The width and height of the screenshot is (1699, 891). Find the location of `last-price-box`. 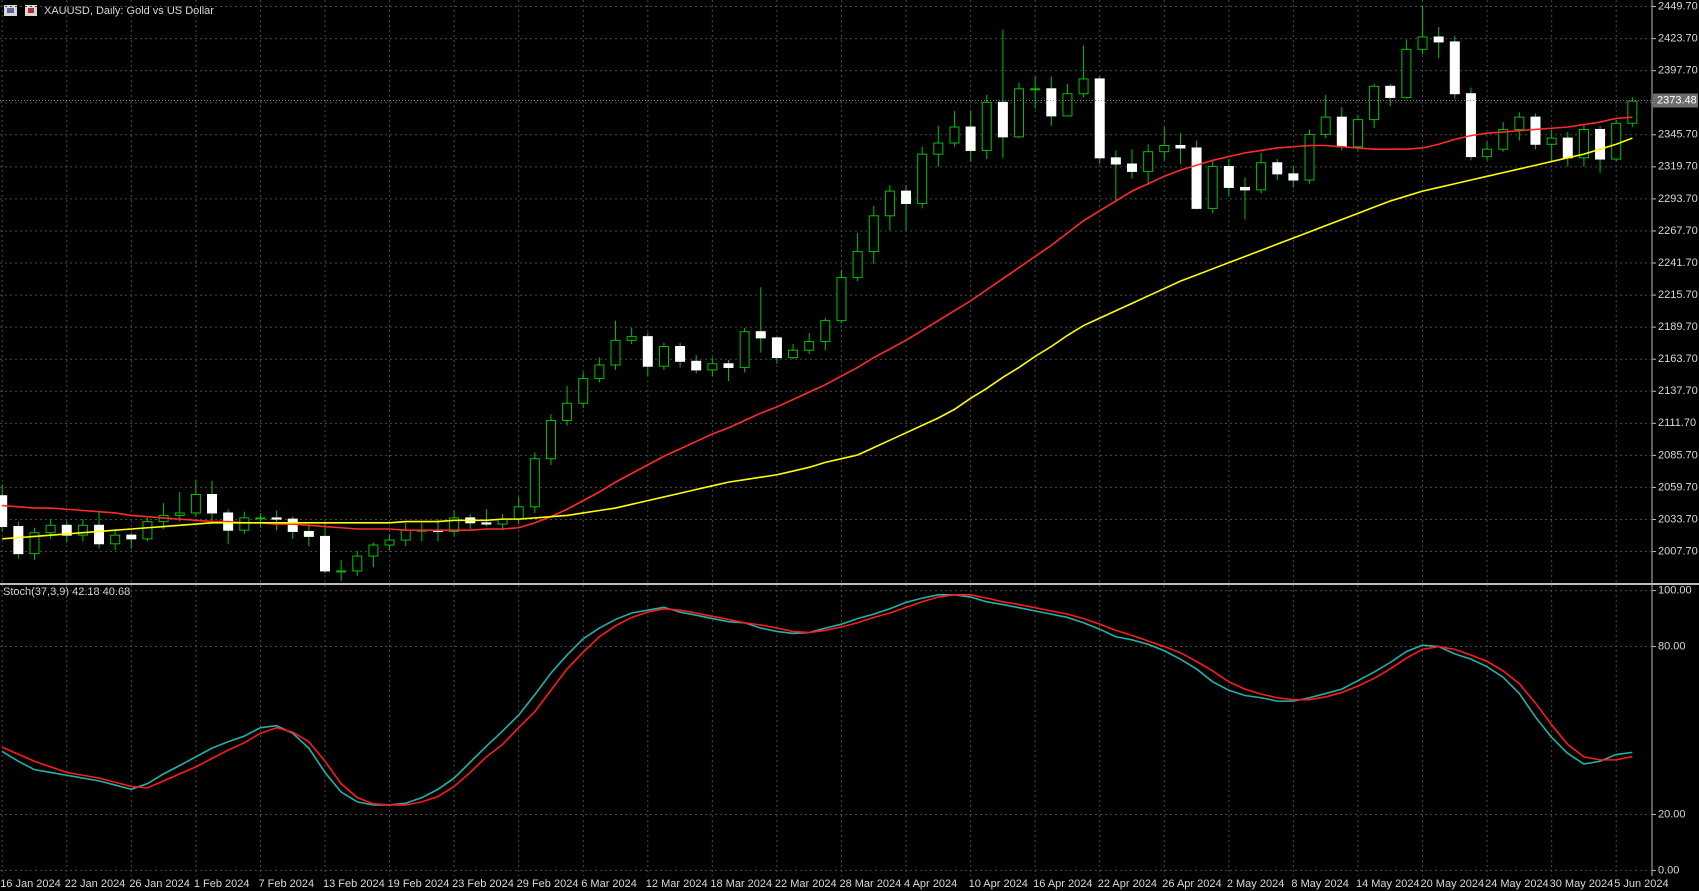

last-price-box is located at coordinates (1675, 100).